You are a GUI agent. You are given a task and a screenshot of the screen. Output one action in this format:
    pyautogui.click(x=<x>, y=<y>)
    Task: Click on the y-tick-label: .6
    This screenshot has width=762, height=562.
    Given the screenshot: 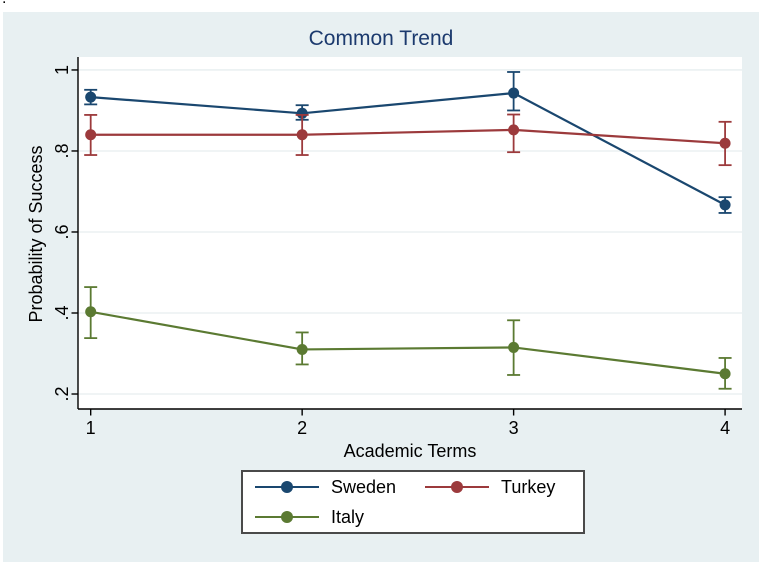 What is the action you would take?
    pyautogui.click(x=62, y=231)
    